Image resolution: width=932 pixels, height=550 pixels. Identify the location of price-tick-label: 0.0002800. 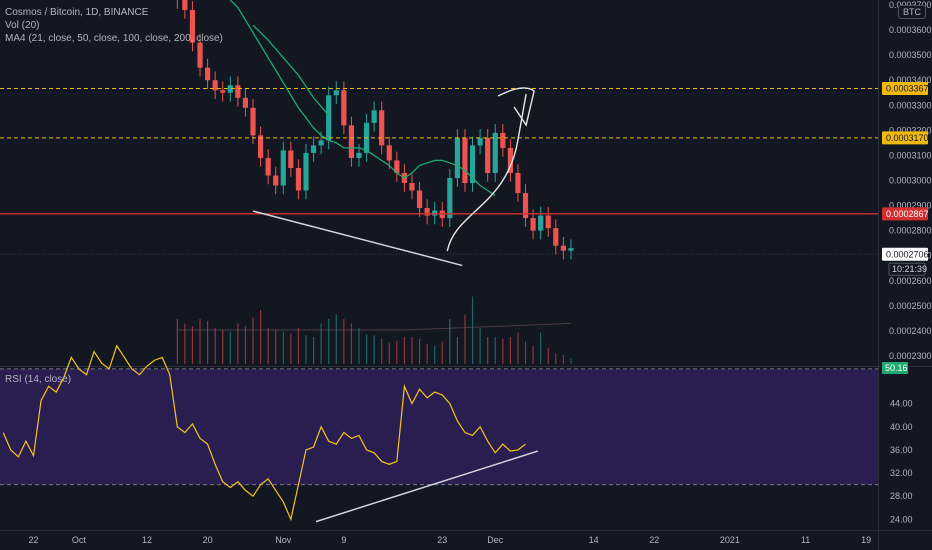
(910, 231).